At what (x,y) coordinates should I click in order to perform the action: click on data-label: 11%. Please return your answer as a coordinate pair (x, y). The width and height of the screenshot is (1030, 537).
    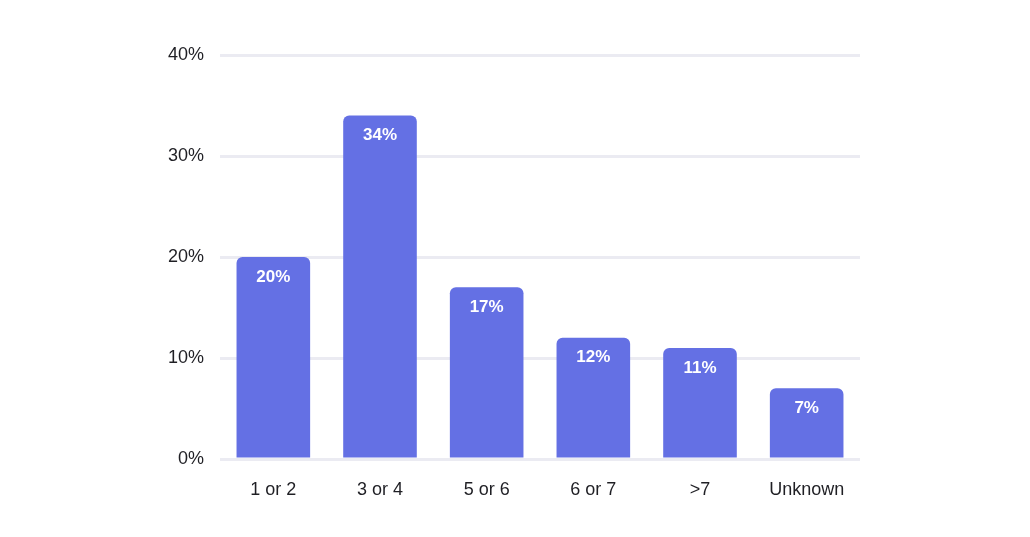
    Looking at the image, I should click on (700, 367).